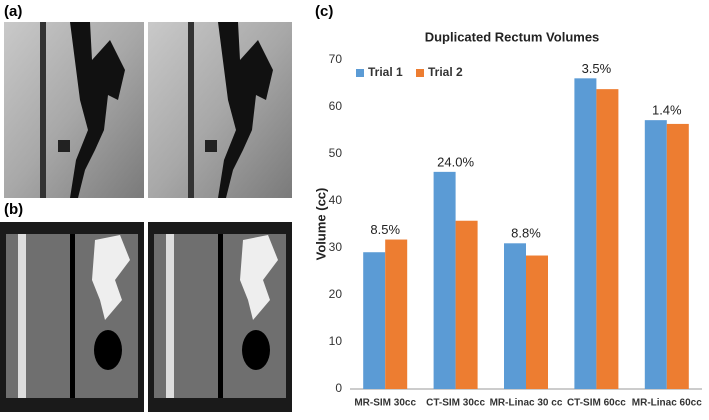 The width and height of the screenshot is (709, 420). I want to click on y-tick-label: 60, so click(336, 106).